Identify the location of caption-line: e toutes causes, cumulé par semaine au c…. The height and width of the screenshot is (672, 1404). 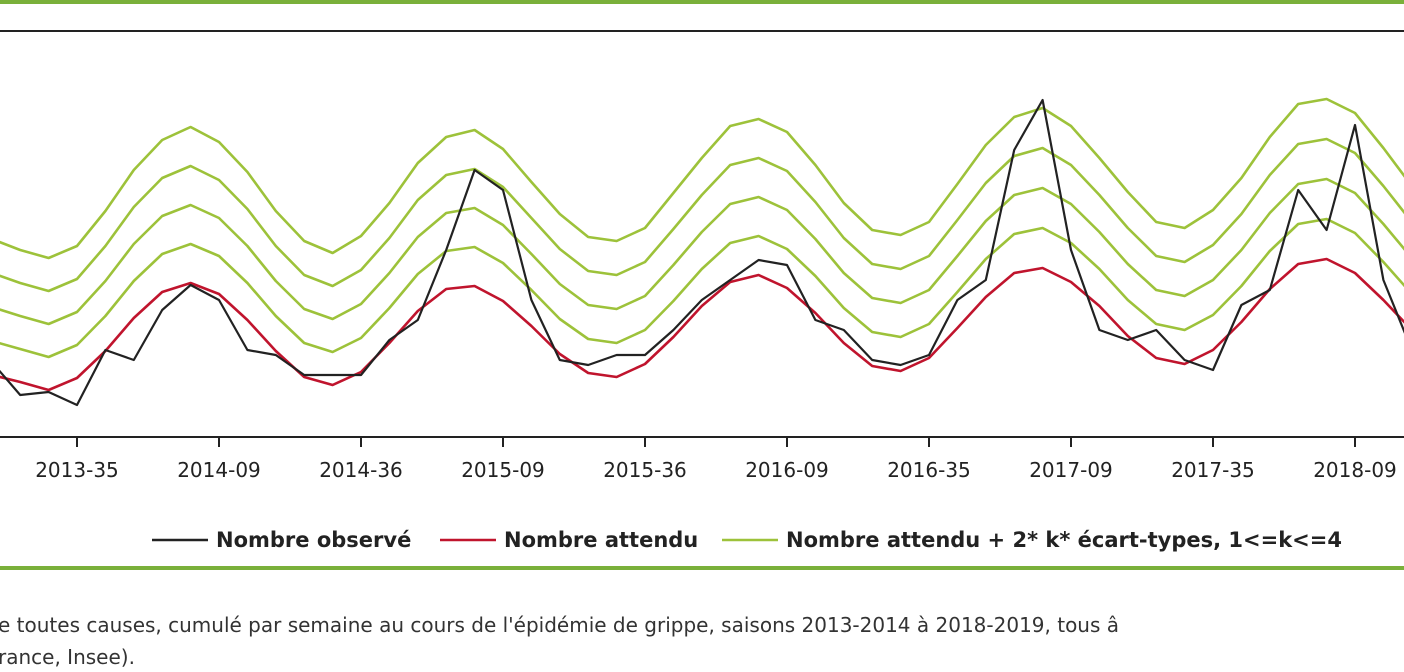
(559, 625).